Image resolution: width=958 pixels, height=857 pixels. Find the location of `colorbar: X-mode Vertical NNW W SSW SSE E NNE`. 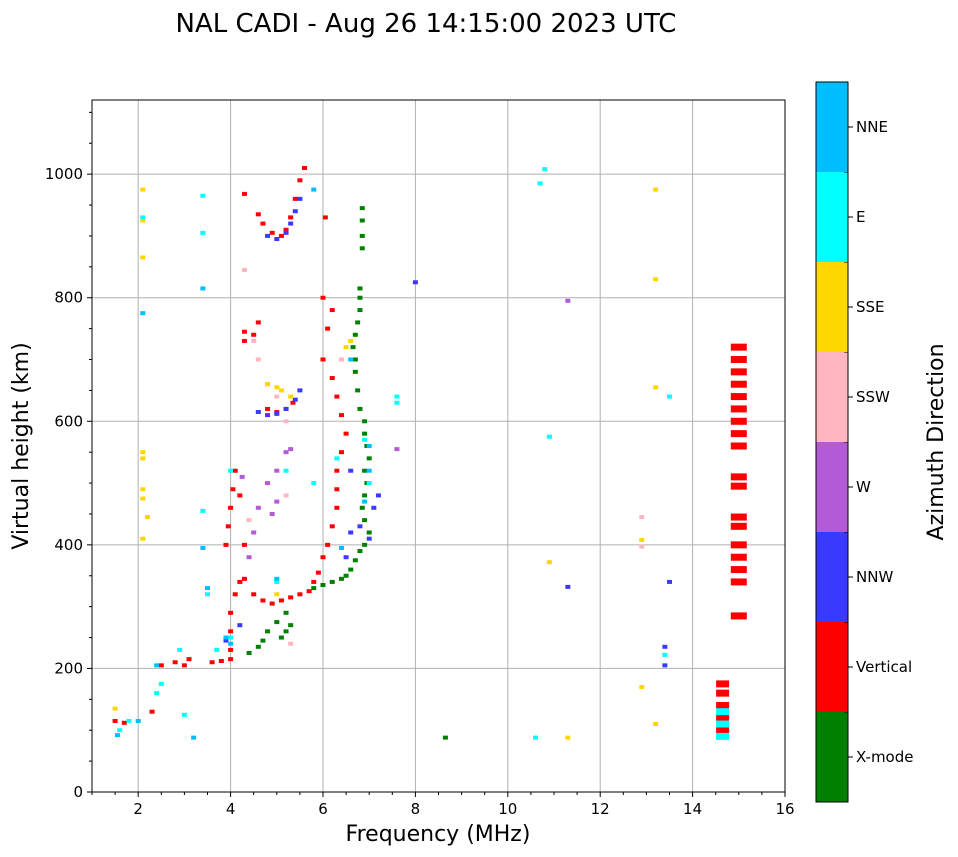

colorbar: X-mode Vertical NNW W SSW SSE E NNE is located at coordinates (864, 442).